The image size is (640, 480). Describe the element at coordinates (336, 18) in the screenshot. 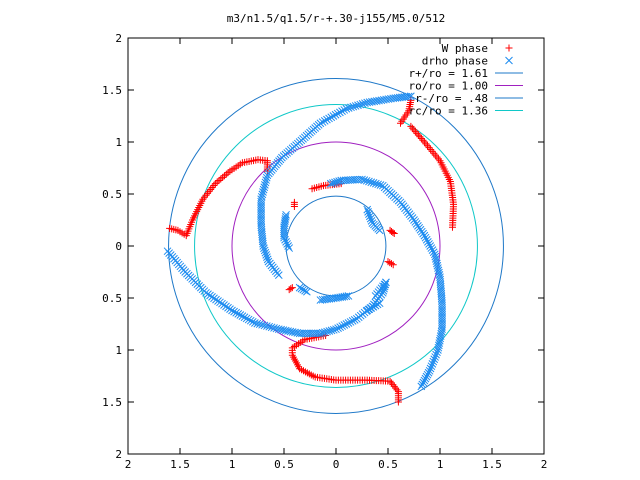

I see `chart-title: m3/n1.5/q1.5/r-+.30-j155/M5.0/512` at that location.